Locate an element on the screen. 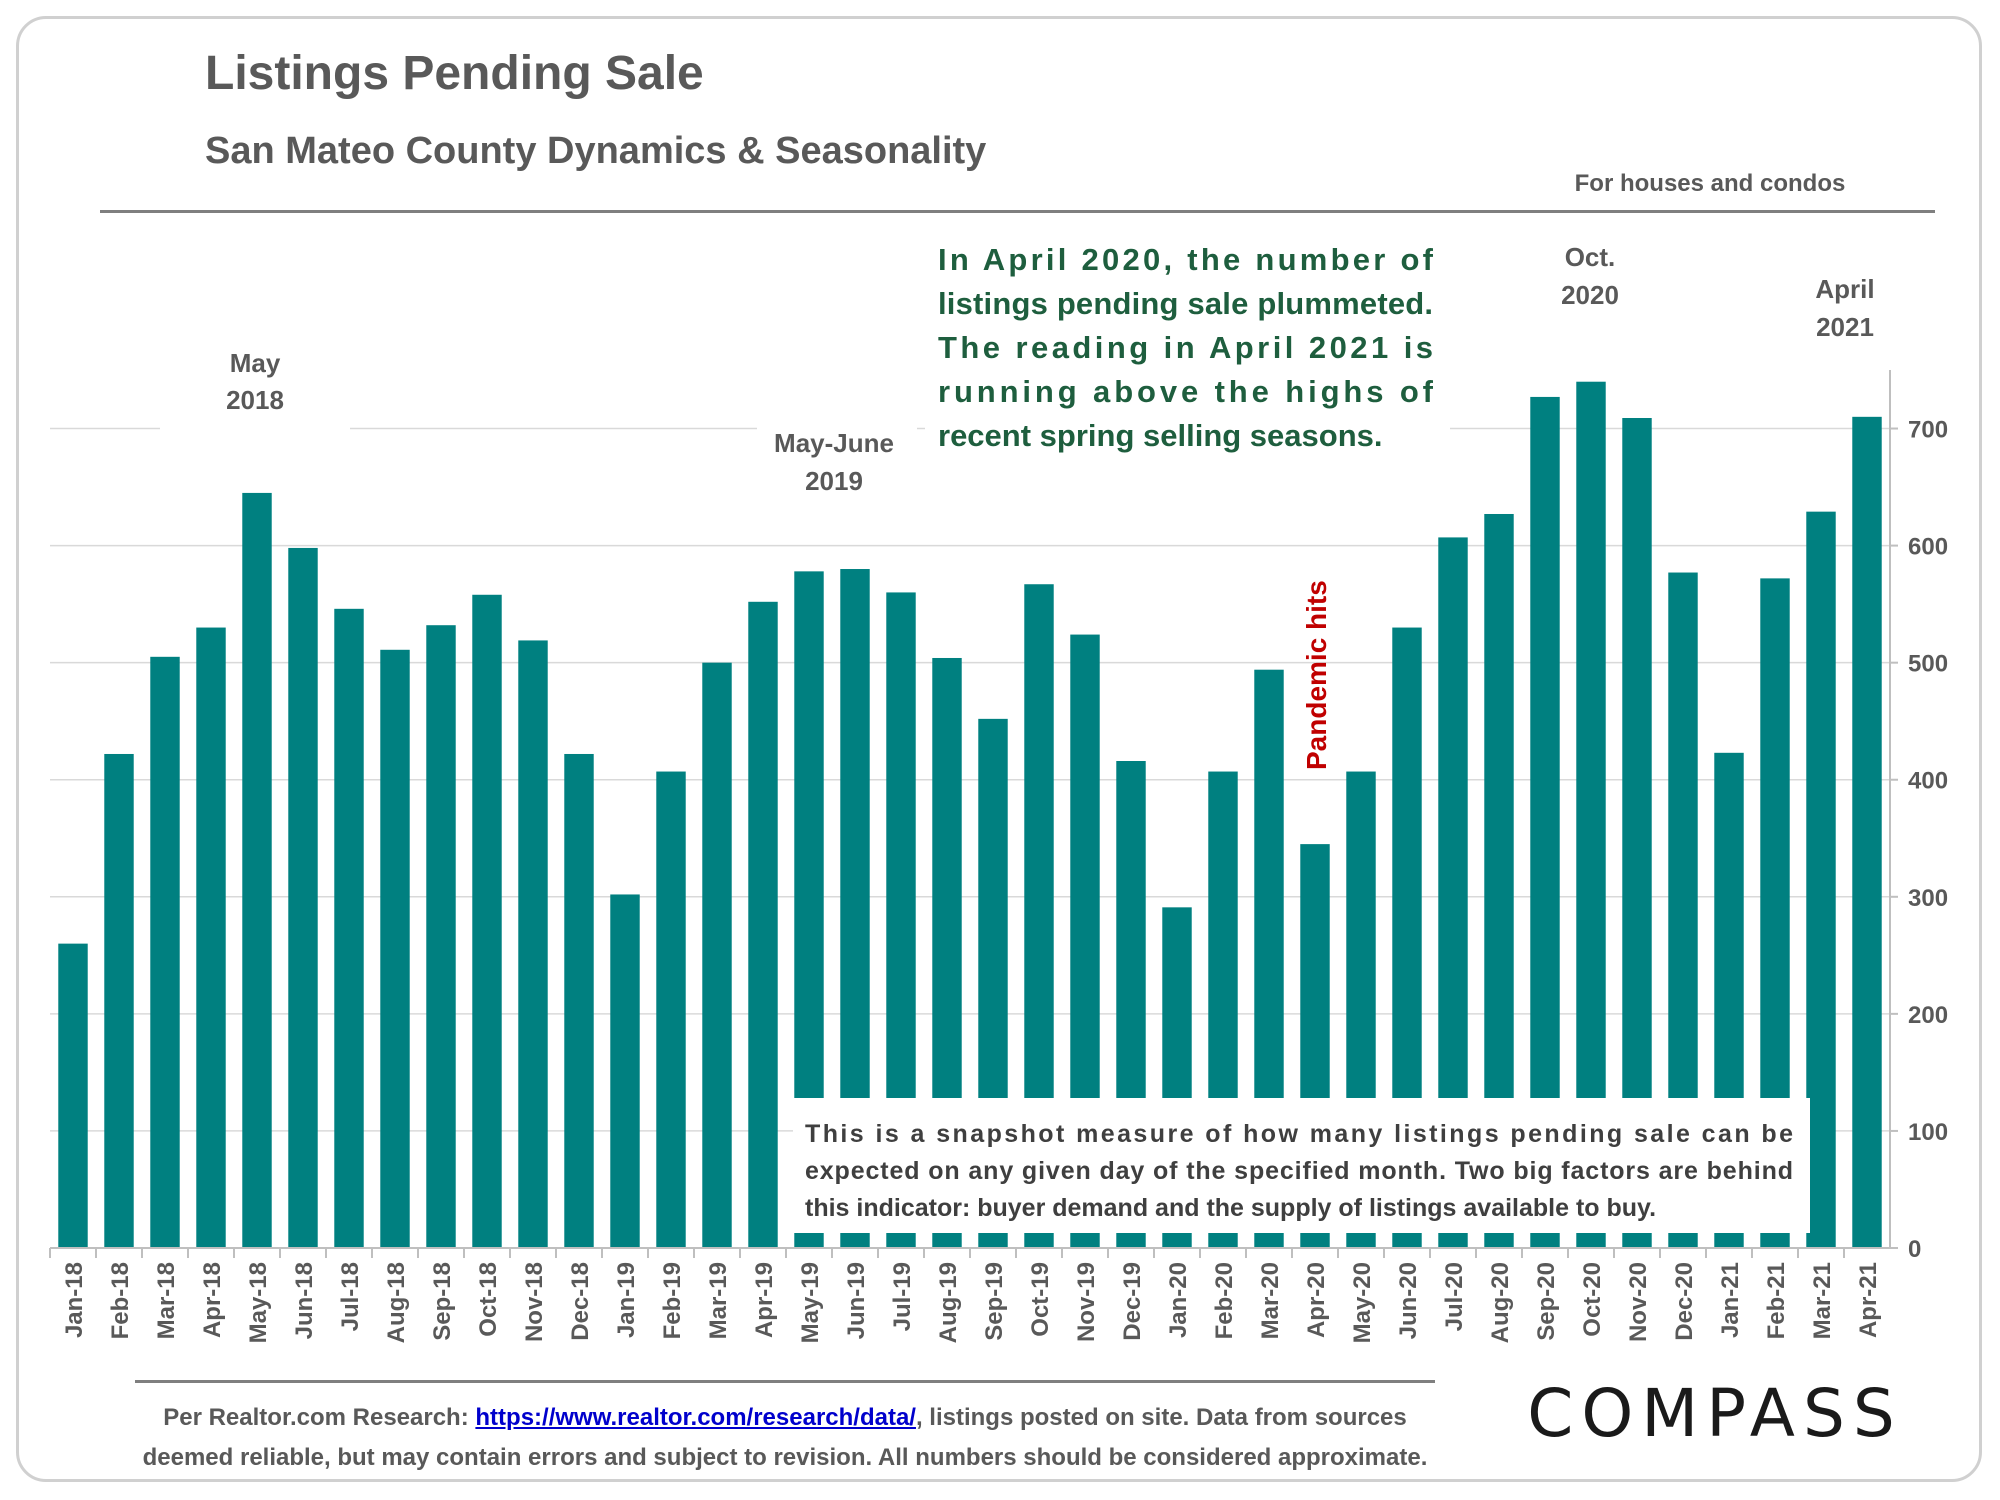 The height and width of the screenshot is (1500, 2000). x-tick-label: Feb-18 is located at coordinates (120, 1300).